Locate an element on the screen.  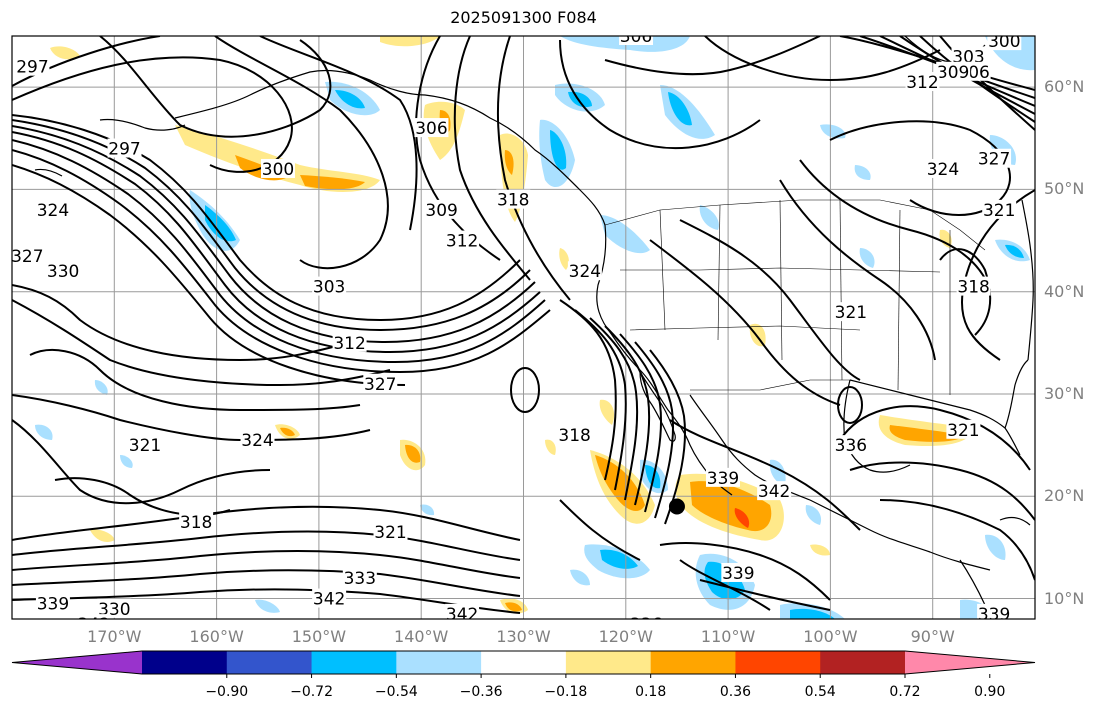
colorbar is located at coordinates (523, 664).